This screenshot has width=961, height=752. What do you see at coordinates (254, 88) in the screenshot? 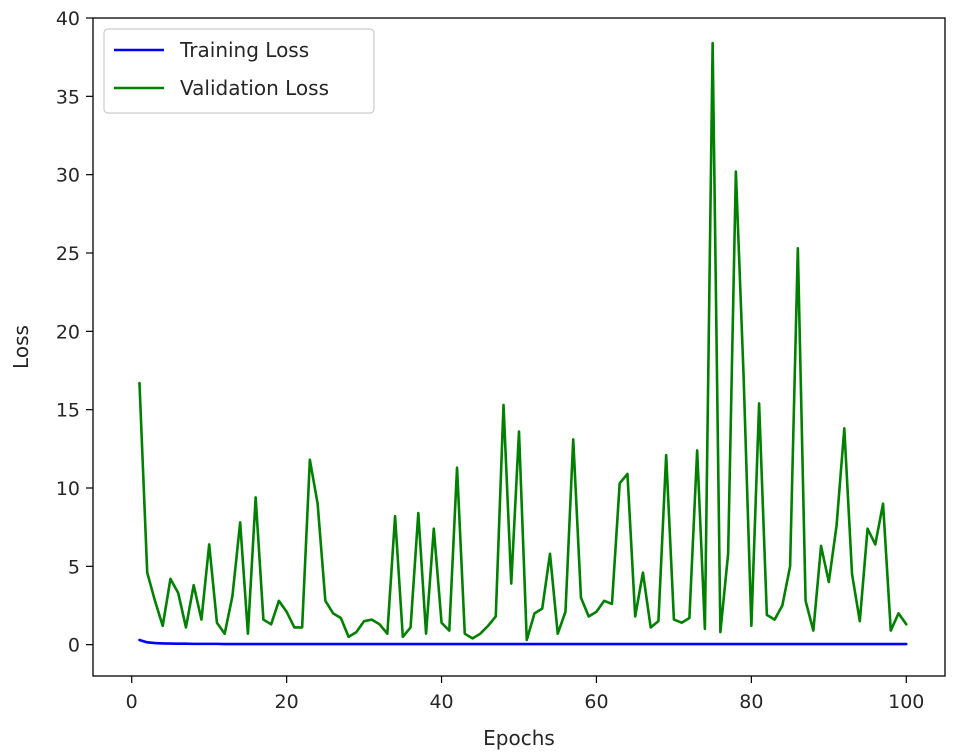
I see `legend-label: Validation Loss` at bounding box center [254, 88].